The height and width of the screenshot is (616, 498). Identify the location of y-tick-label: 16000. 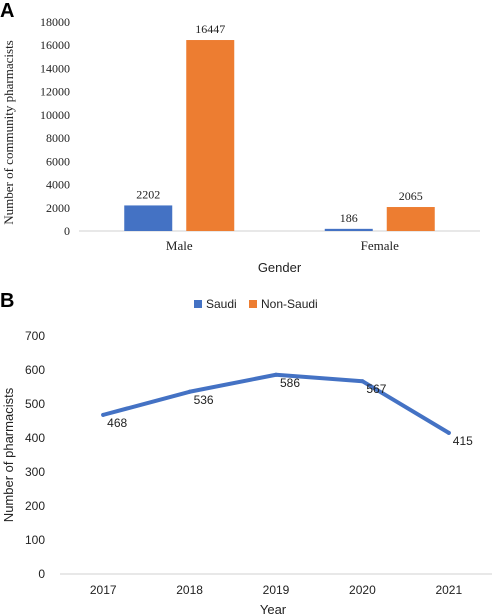
(55, 45).